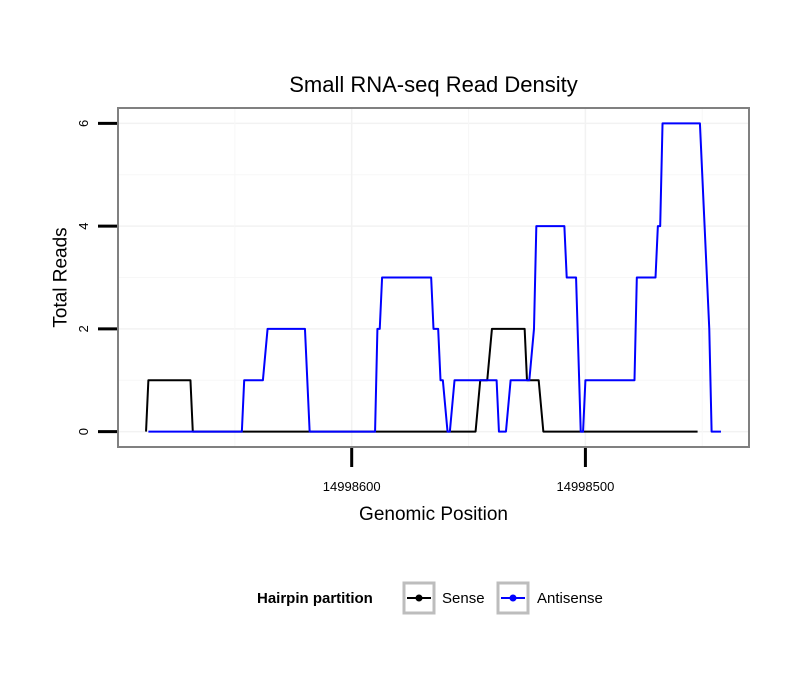  What do you see at coordinates (83, 328) in the screenshot?
I see `y-tick-label: 2` at bounding box center [83, 328].